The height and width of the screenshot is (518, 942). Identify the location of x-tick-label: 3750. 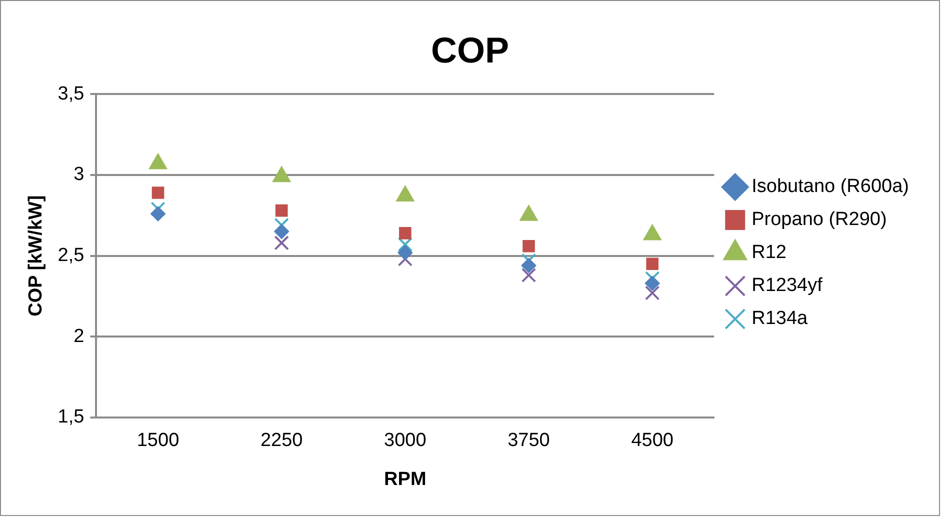
(529, 441).